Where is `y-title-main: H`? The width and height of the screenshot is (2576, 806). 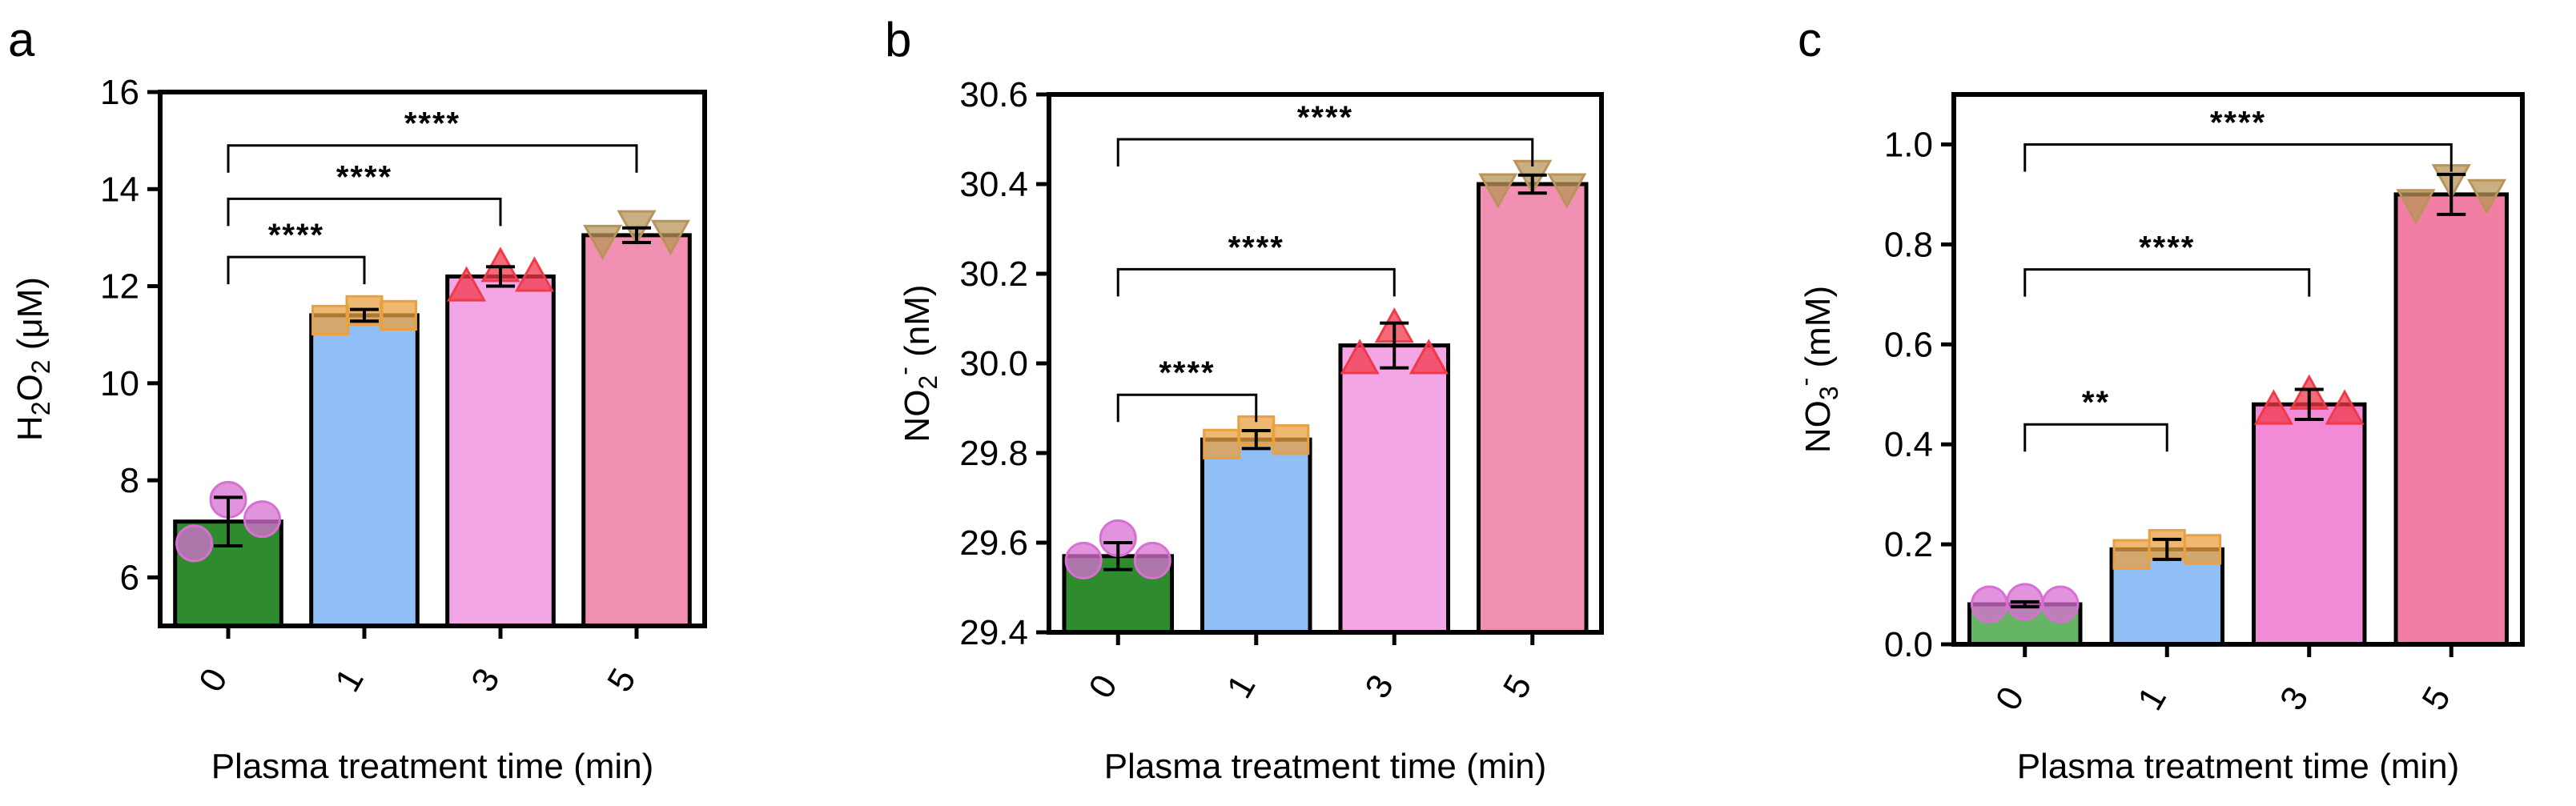 y-title-main: H is located at coordinates (30, 428).